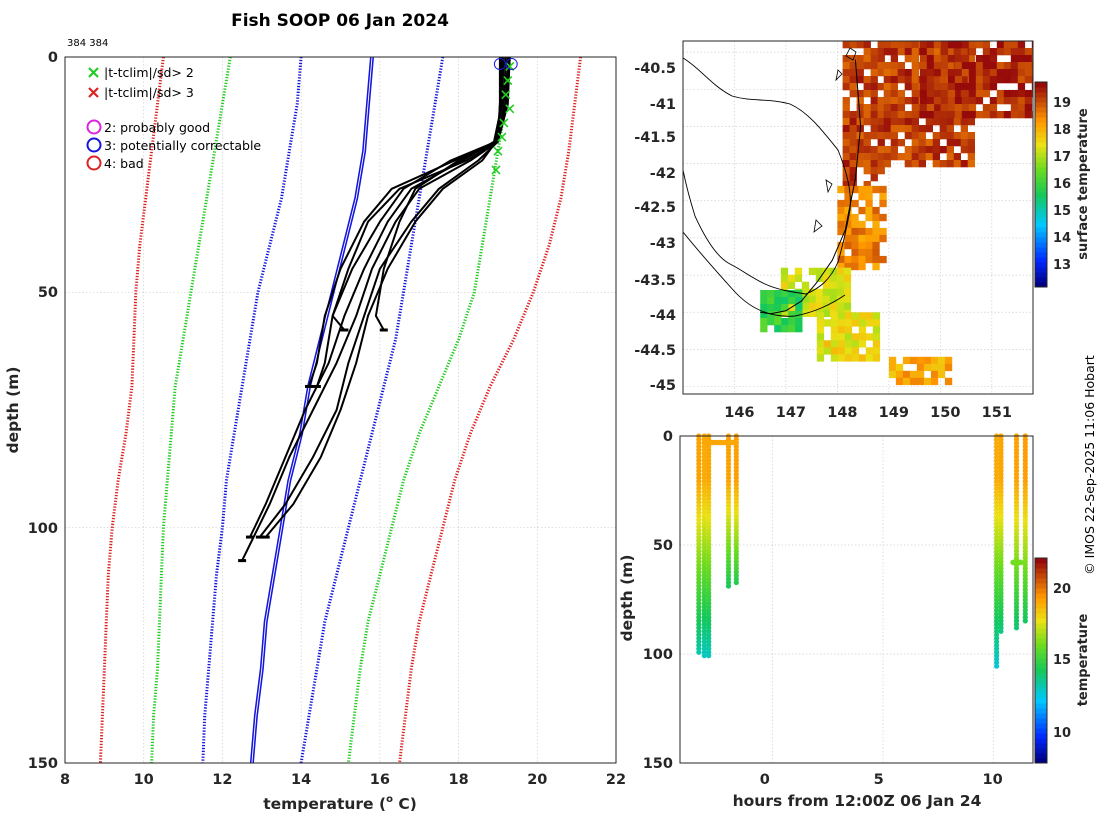 Image resolution: width=1100 pixels, height=820 pixels. What do you see at coordinates (1041, 185) in the screenshot?
I see `sst-colorbar` at bounding box center [1041, 185].